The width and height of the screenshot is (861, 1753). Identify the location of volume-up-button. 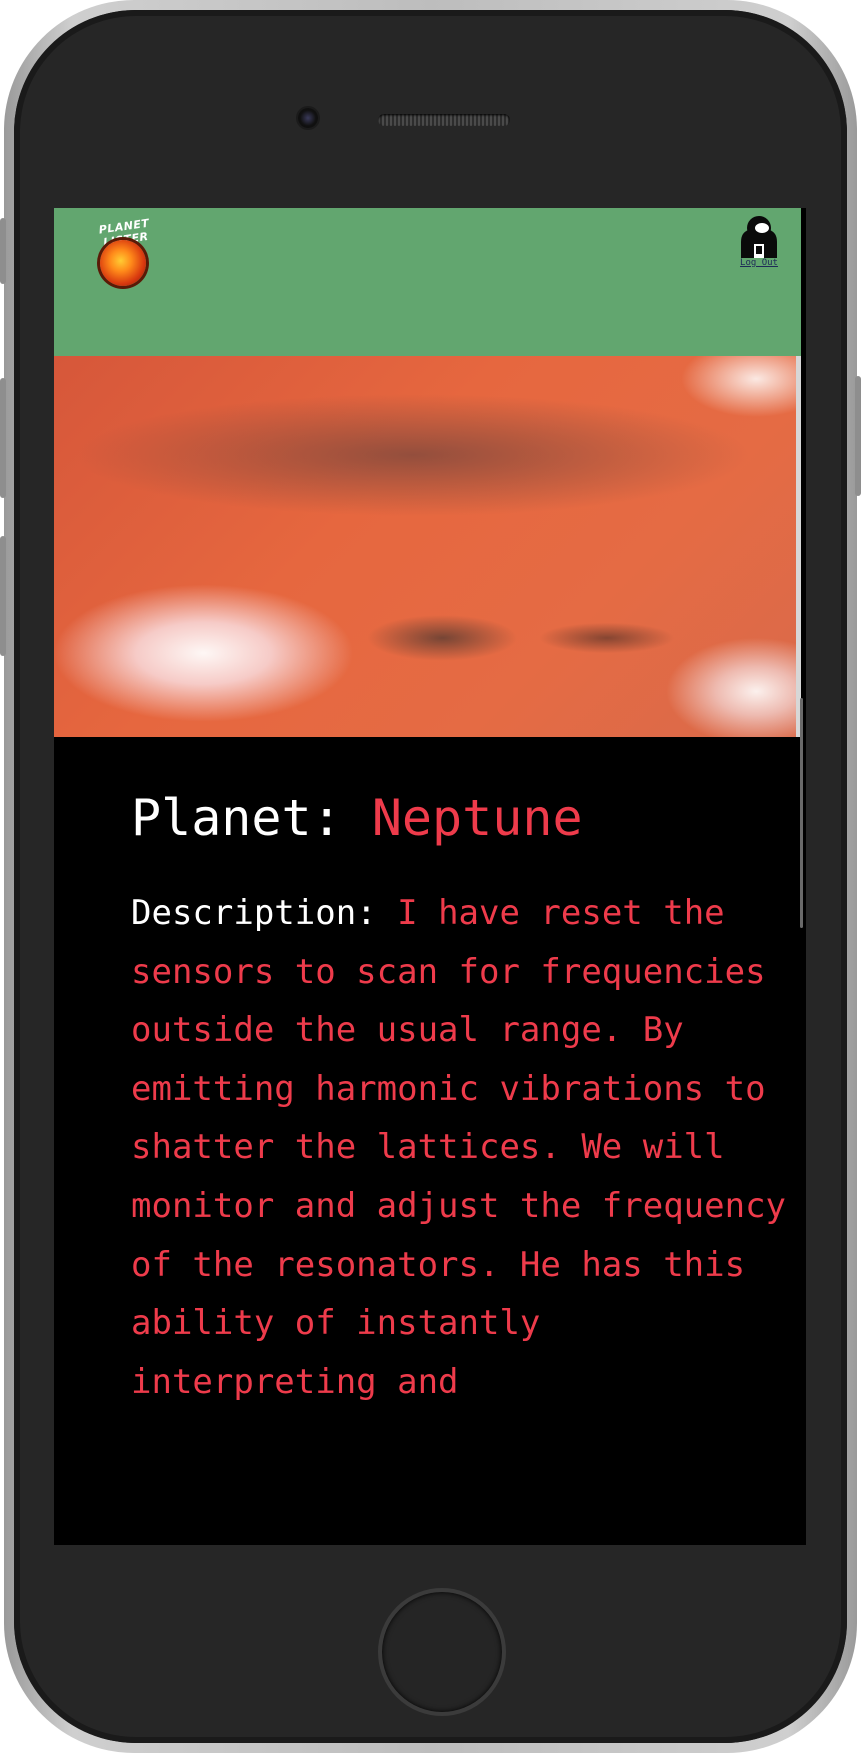
(3, 438).